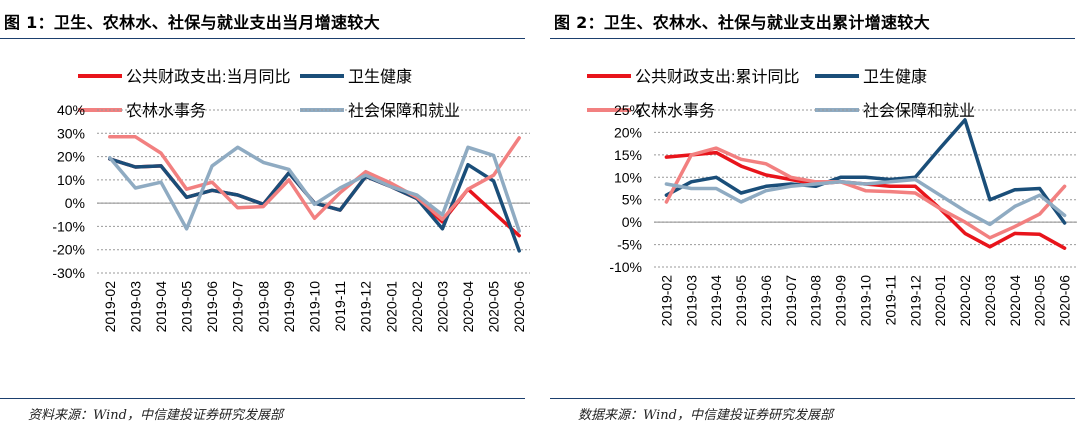 This screenshot has width=1080, height=440. Describe the element at coordinates (68, 273) in the screenshot. I see `y-tick-label: -30%` at that location.